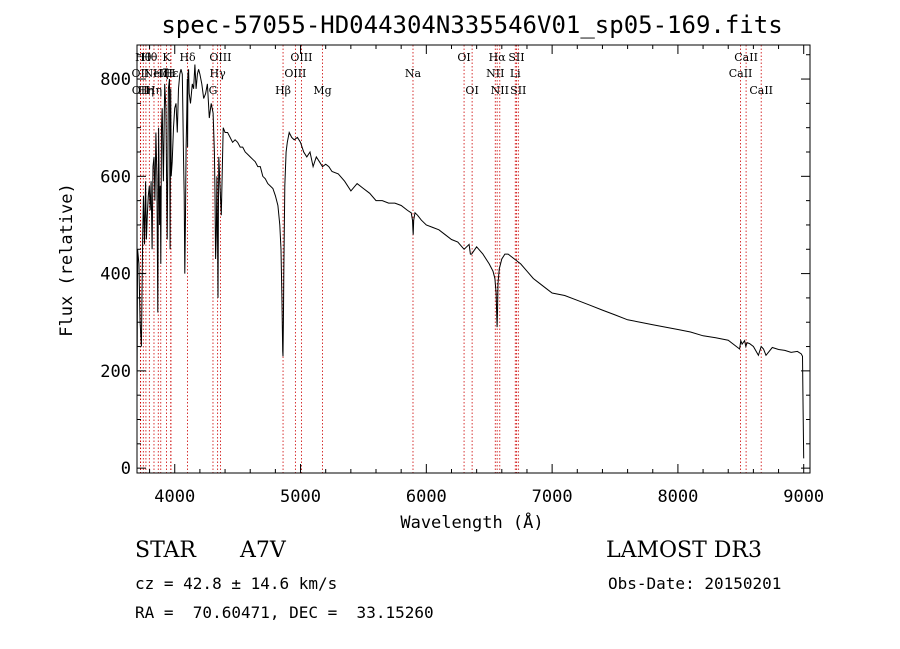 Image resolution: width=900 pixels, height=649 pixels. What do you see at coordinates (283, 90) in the screenshot?
I see `line-label-15: Hβ` at bounding box center [283, 90].